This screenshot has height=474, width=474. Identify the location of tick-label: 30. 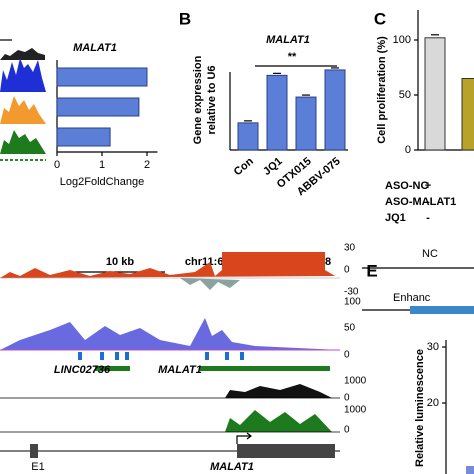
(433, 347).